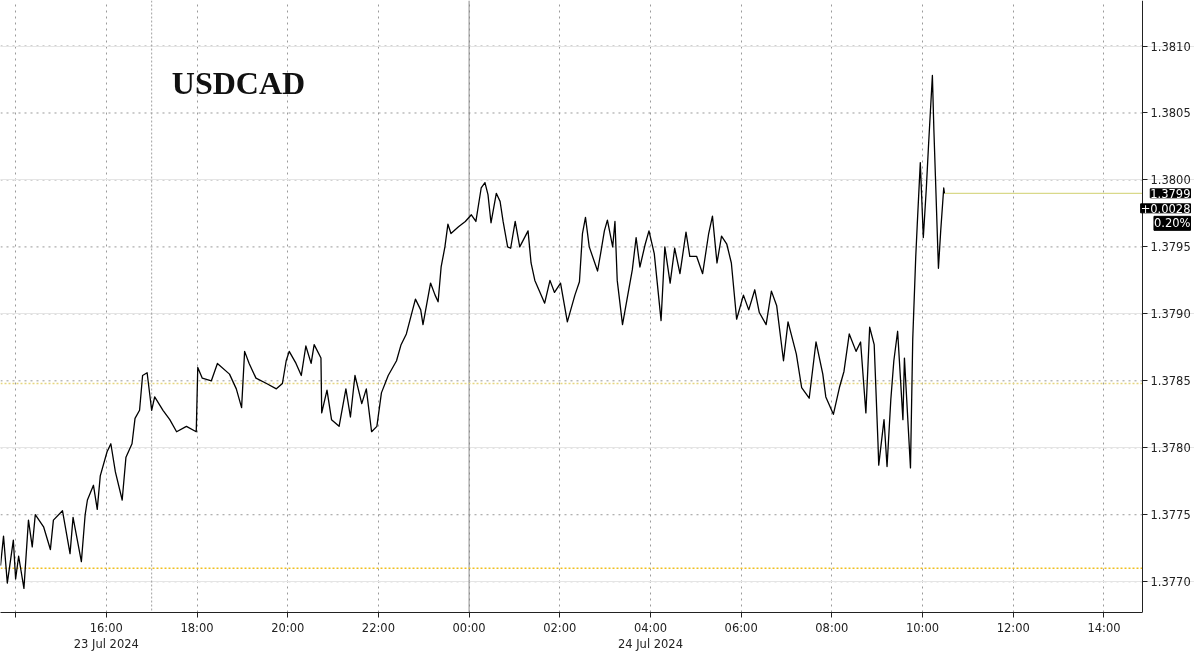  What do you see at coordinates (1013, 627) in the screenshot?
I see `x-tick-label: 12:00` at bounding box center [1013, 627].